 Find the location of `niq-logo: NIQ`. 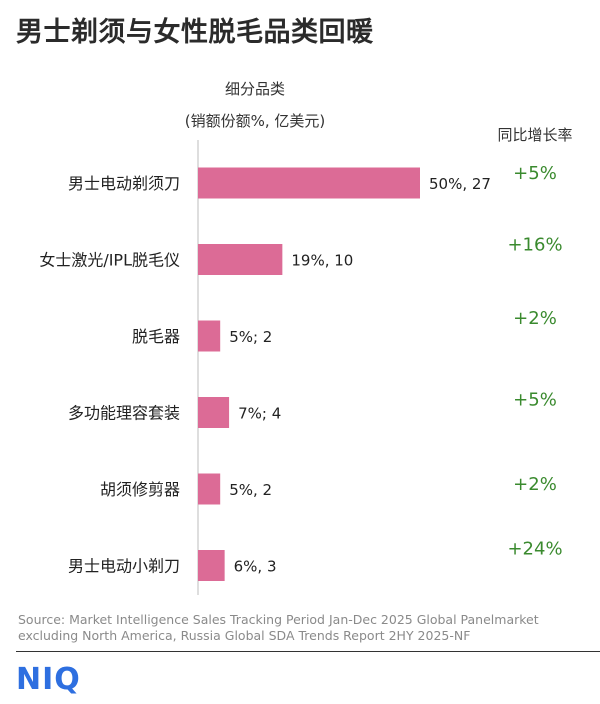

niq-logo: NIQ is located at coordinates (48, 679).